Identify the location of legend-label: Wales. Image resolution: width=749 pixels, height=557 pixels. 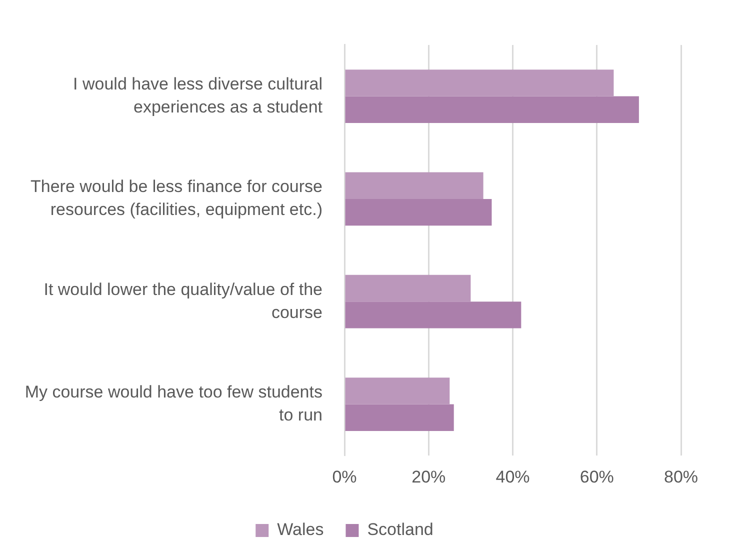
(300, 530).